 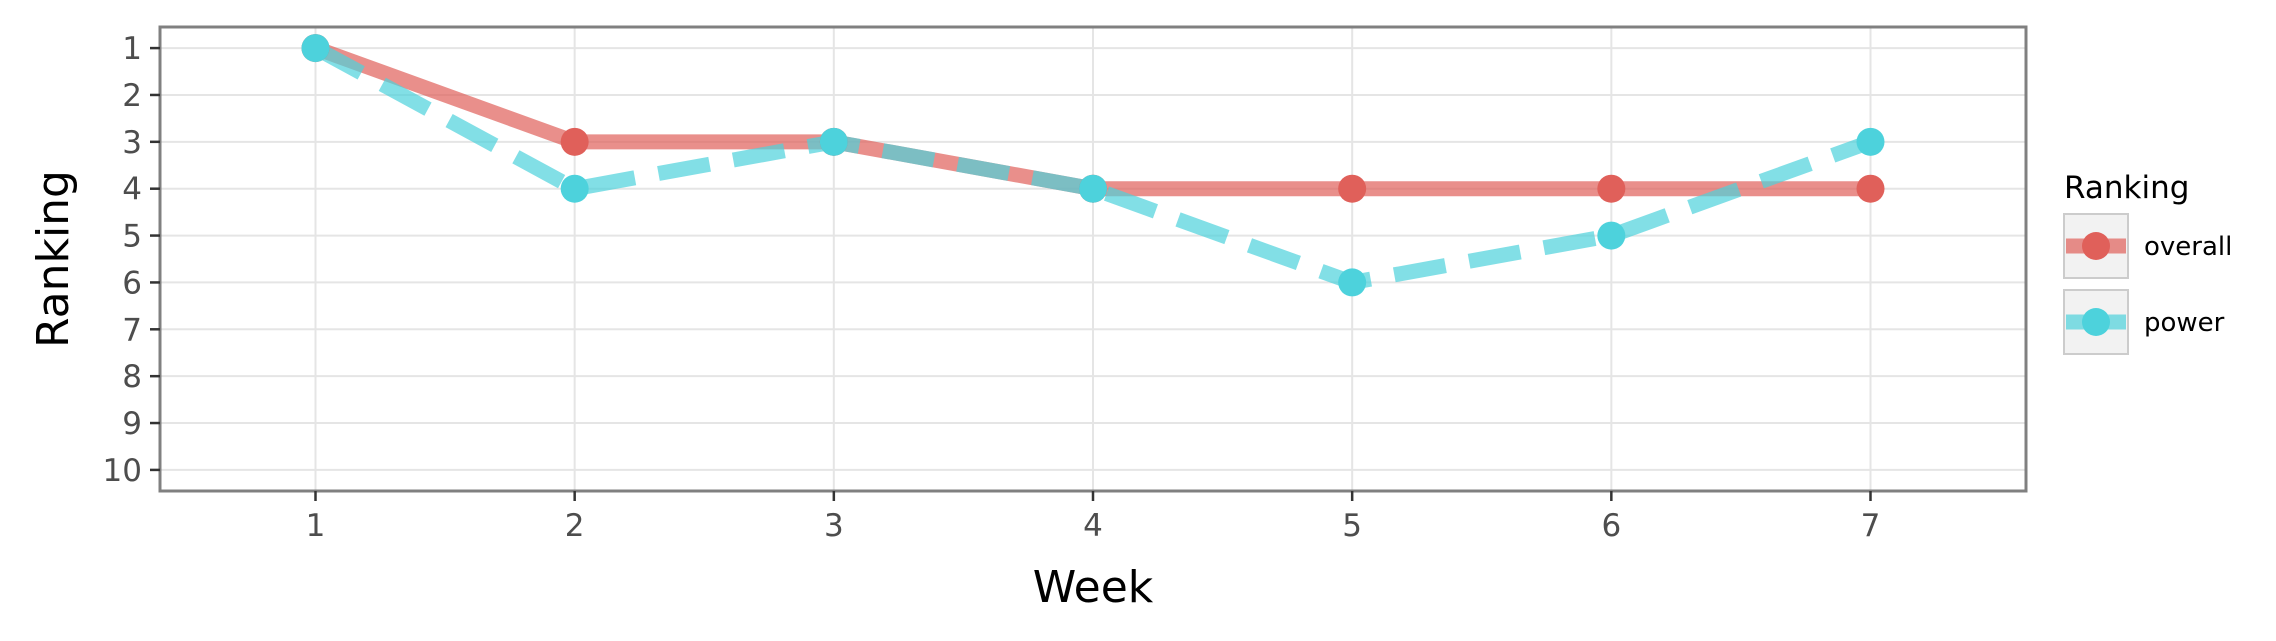 What do you see at coordinates (2096, 322) in the screenshot?
I see `legend-dot-power` at bounding box center [2096, 322].